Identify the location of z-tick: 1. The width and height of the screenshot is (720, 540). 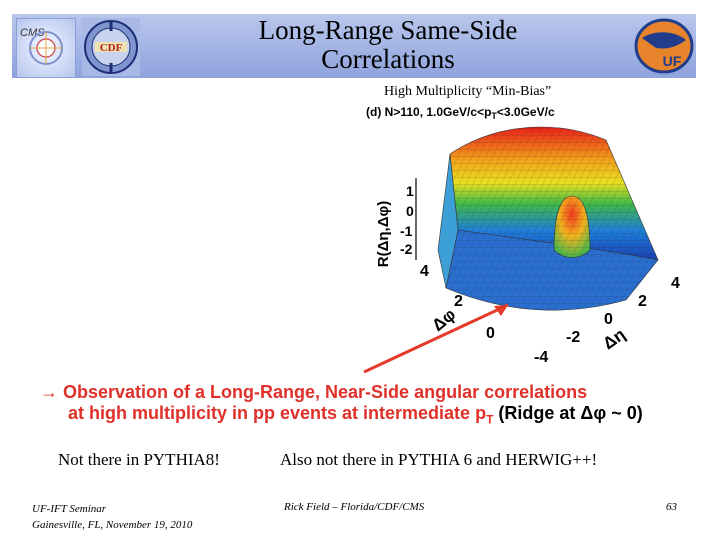
(410, 191).